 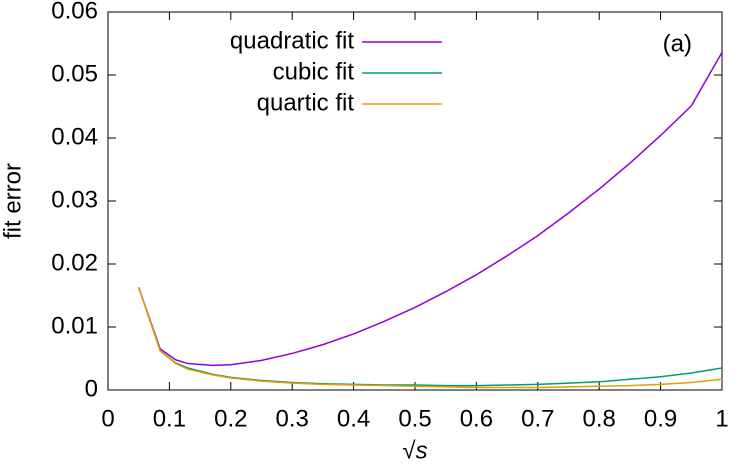 What do you see at coordinates (292, 40) in the screenshot?
I see `legend-label: quadratic fit` at bounding box center [292, 40].